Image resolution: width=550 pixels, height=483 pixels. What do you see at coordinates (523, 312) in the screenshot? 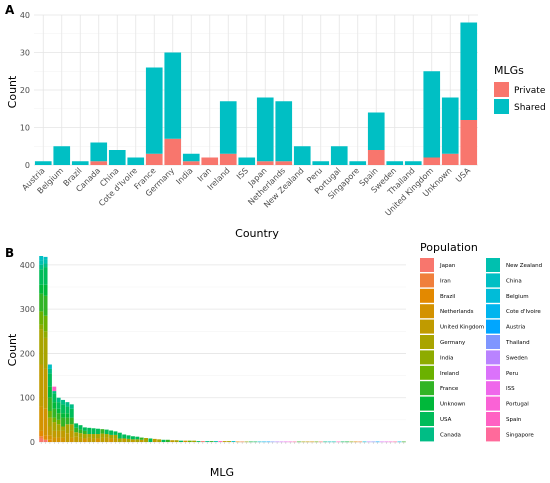
I see `legend-label-cote-d-ivoire: Cote d'Ivoire` at bounding box center [523, 312].